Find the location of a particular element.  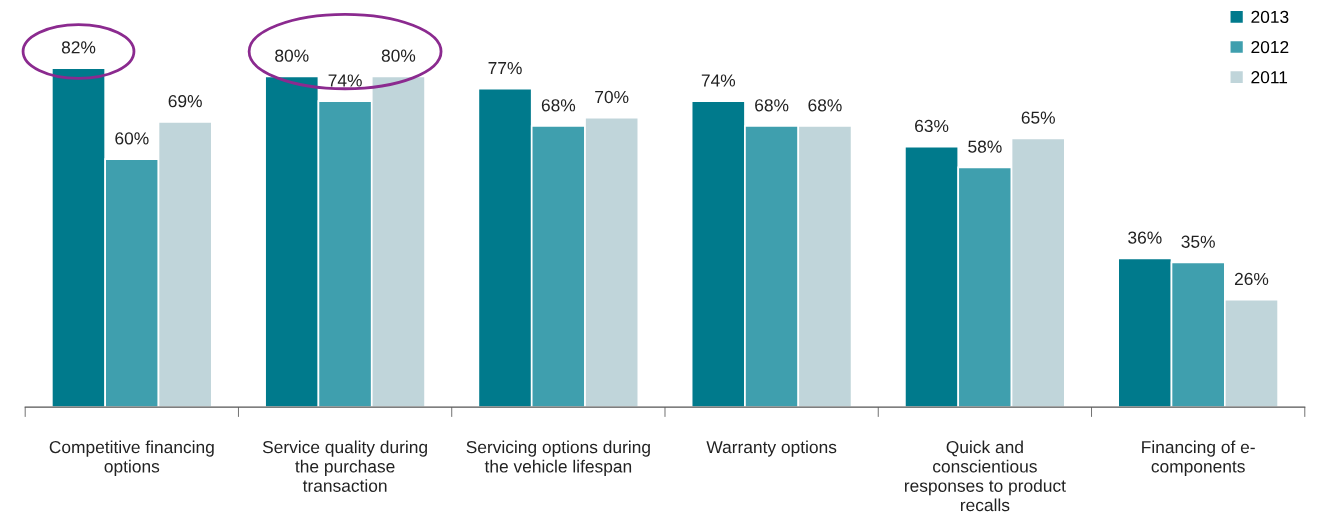

x-tick-label: Competitive financing options is located at coordinates (131, 458).